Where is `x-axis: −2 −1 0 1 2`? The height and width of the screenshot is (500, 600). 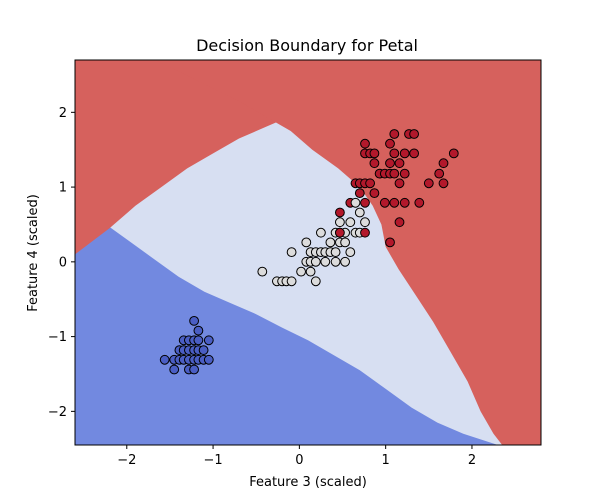 x-axis: −2 −1 0 1 2 is located at coordinates (296, 456).